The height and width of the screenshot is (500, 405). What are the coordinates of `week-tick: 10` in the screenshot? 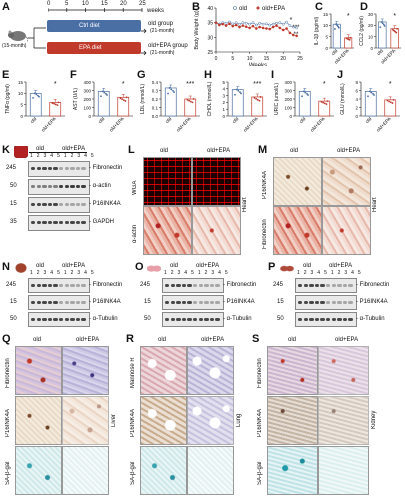 It's located at (85, 4).